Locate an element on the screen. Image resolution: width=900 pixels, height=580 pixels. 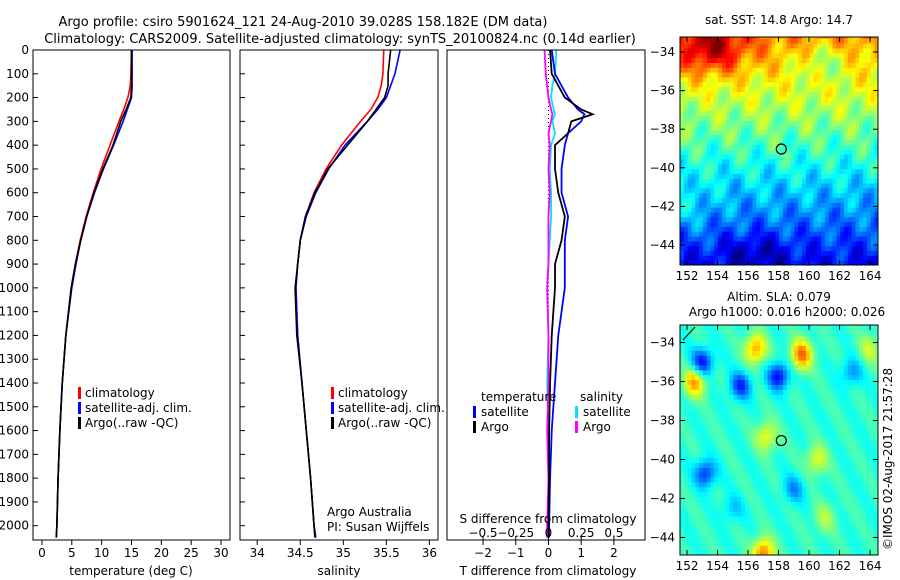
legend-heading-salinity: salinity is located at coordinates (601, 397).